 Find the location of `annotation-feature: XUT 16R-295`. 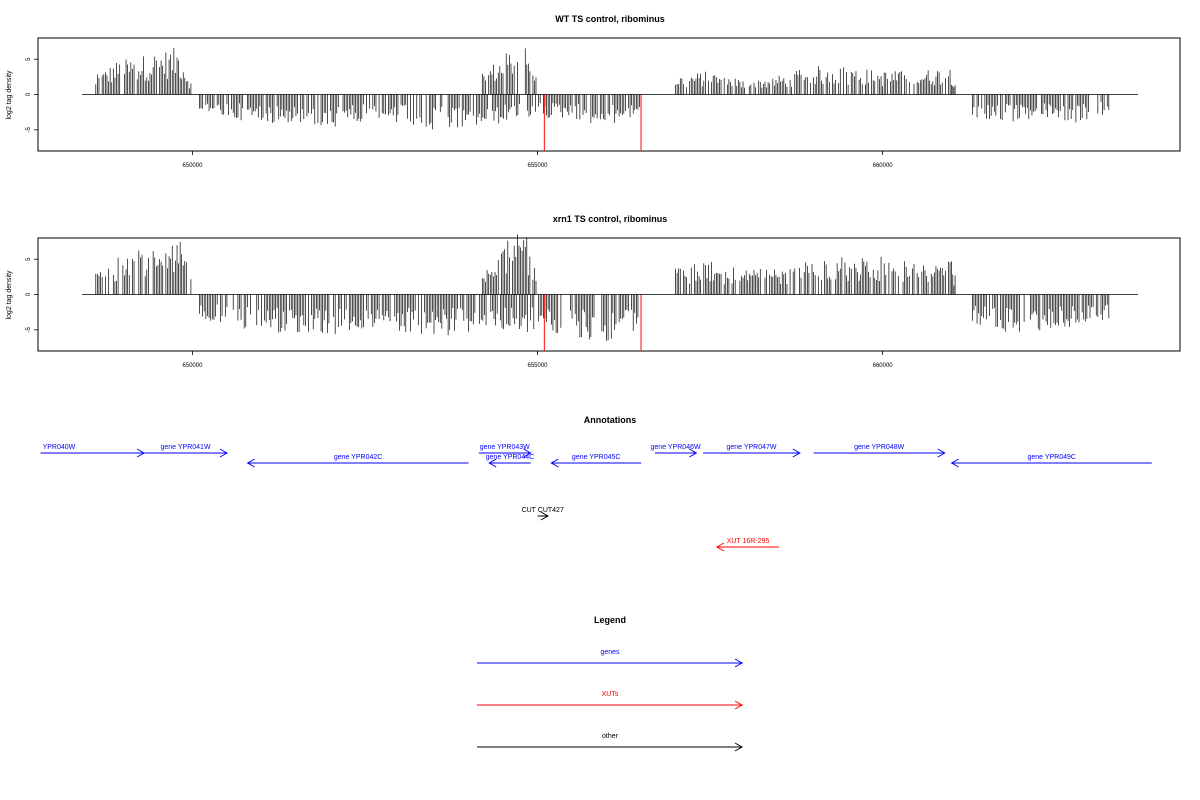

annotation-feature: XUT 16R-295 is located at coordinates (747, 545).